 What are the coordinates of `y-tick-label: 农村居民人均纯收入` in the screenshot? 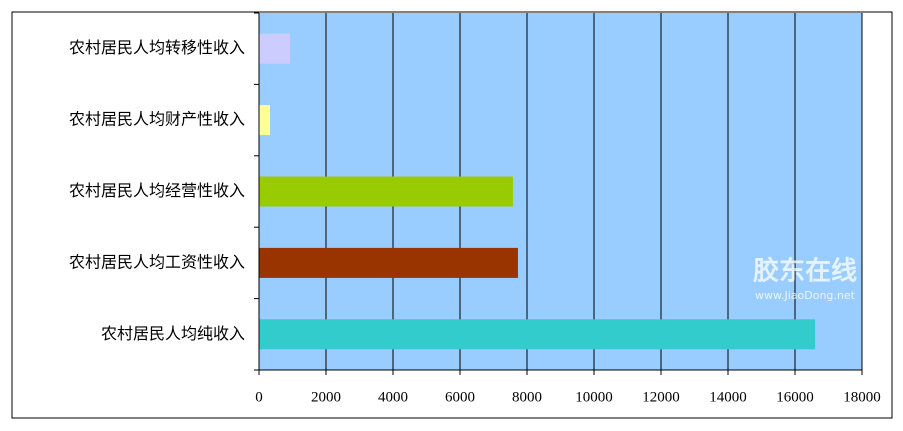 It's located at (173, 333).